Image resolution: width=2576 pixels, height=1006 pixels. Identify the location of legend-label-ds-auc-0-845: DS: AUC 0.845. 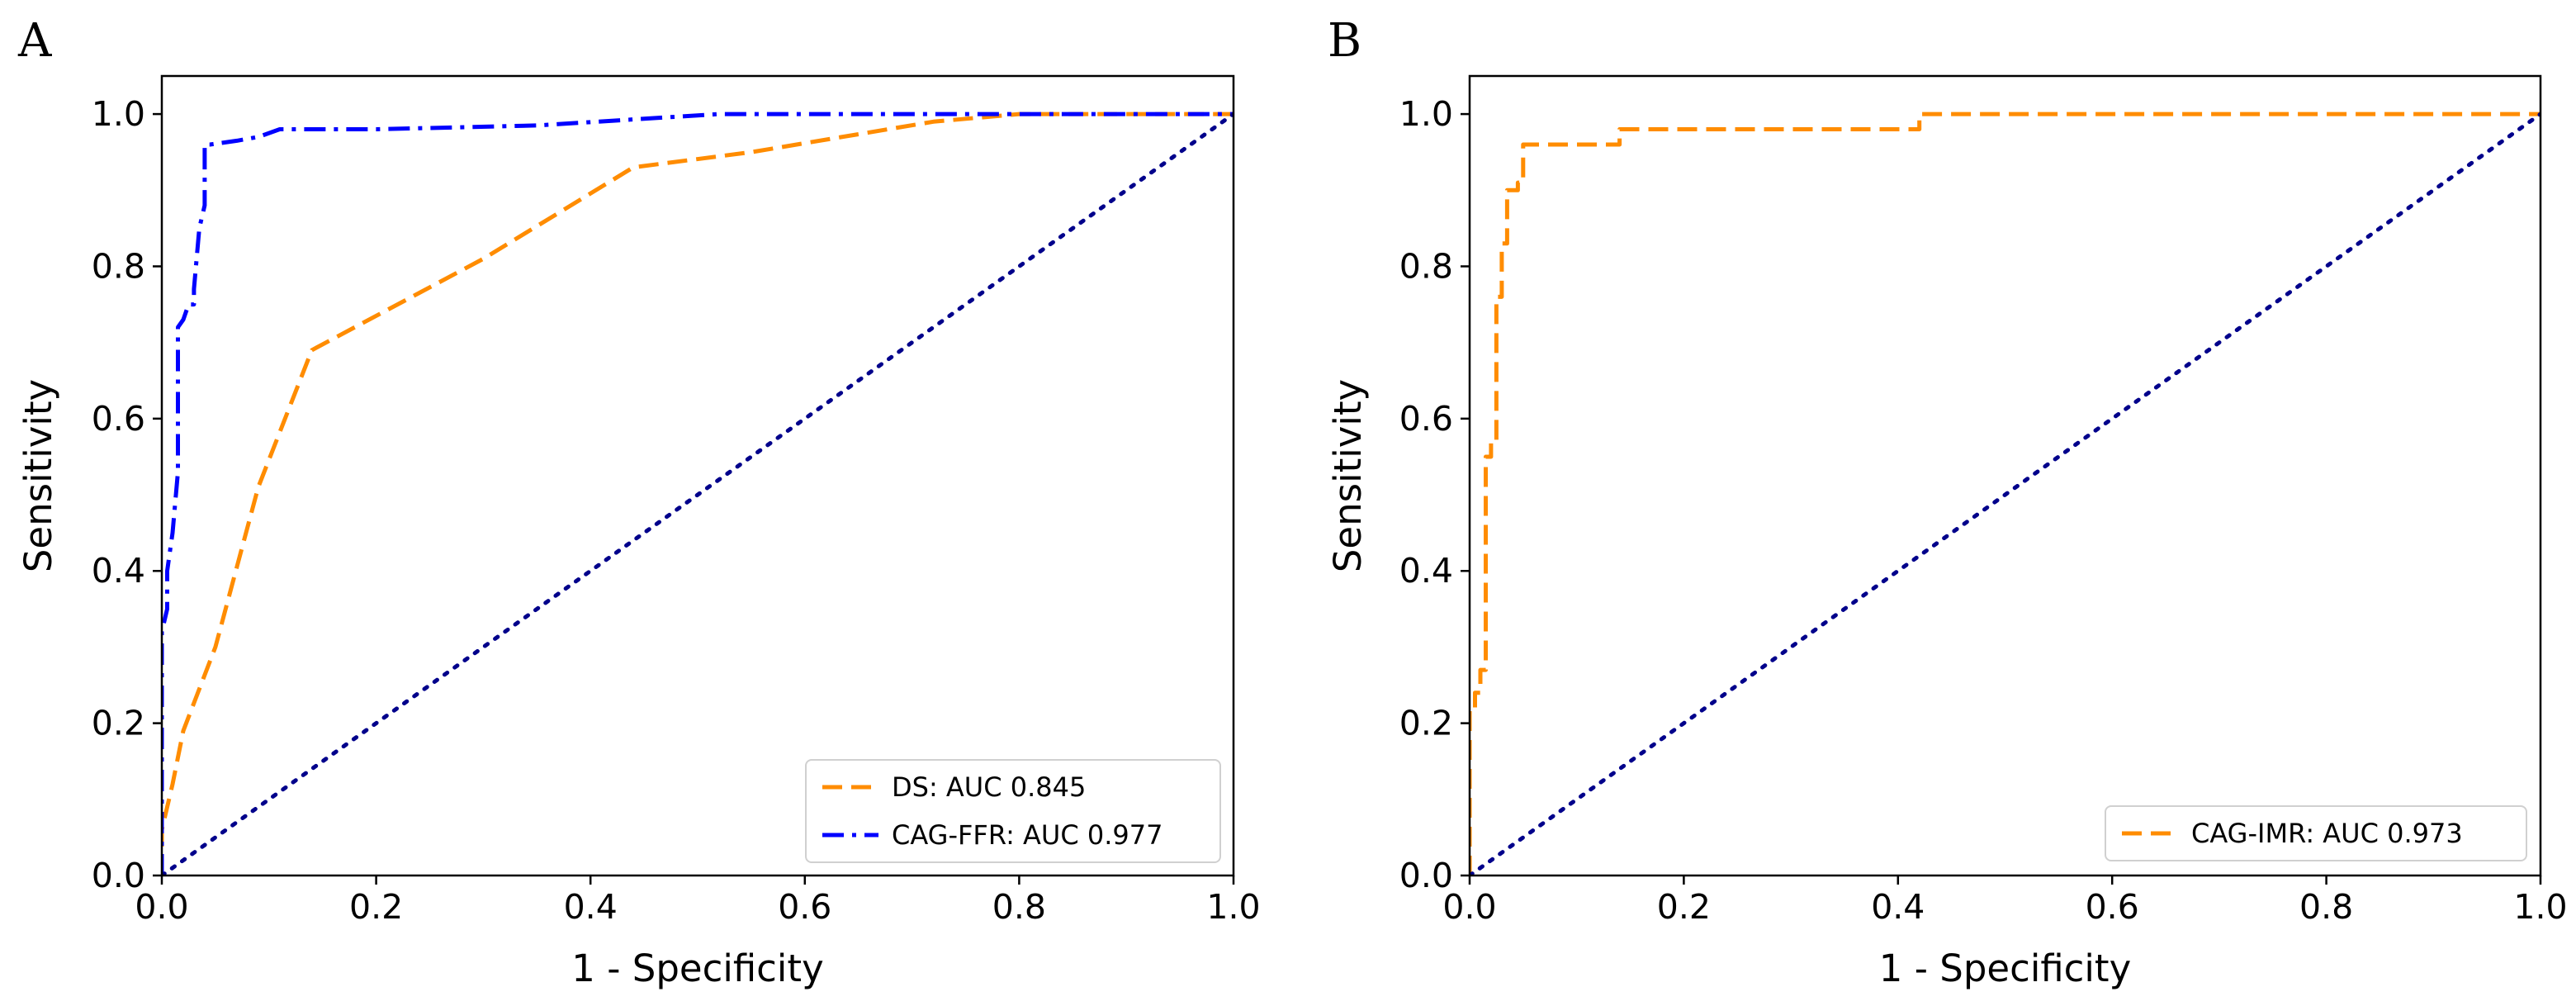
(989, 787).